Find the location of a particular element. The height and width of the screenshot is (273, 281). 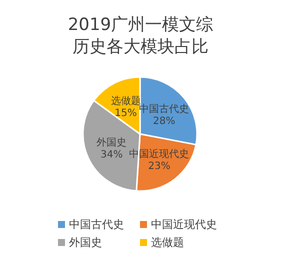

slice-label: 外国史 is located at coordinates (111, 142).